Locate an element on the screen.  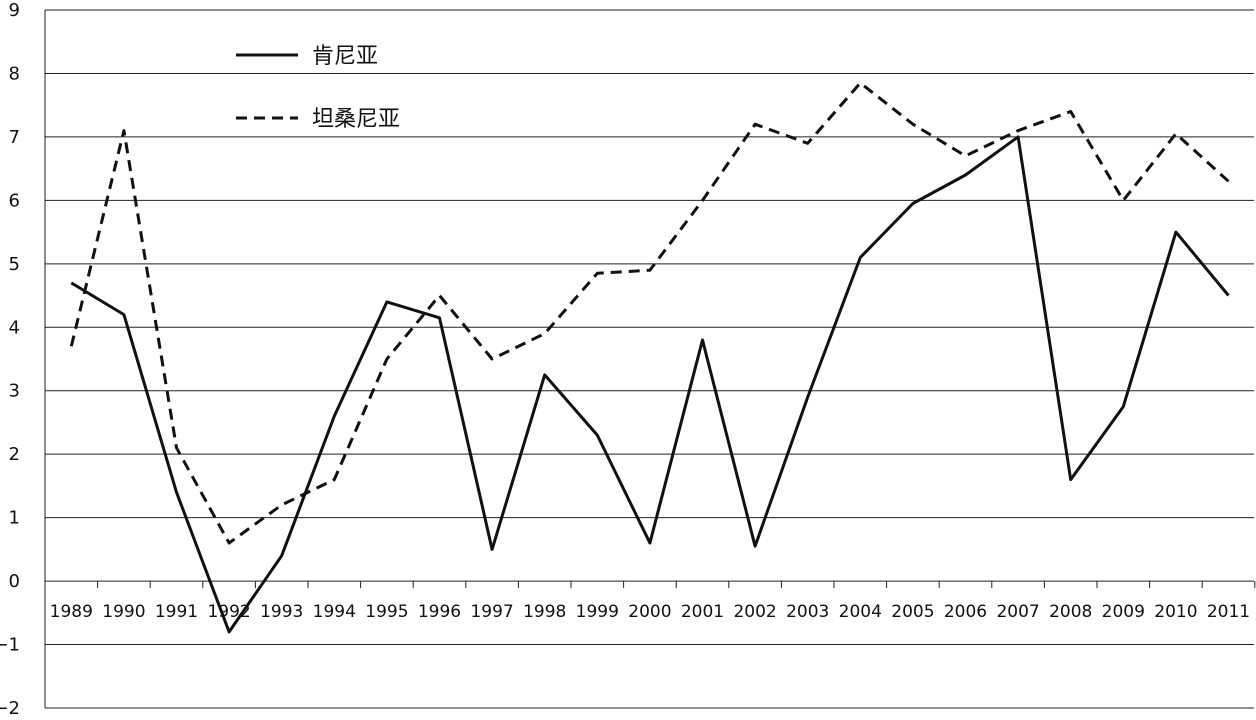
y-tick-label: 8 is located at coordinates (14, 73).